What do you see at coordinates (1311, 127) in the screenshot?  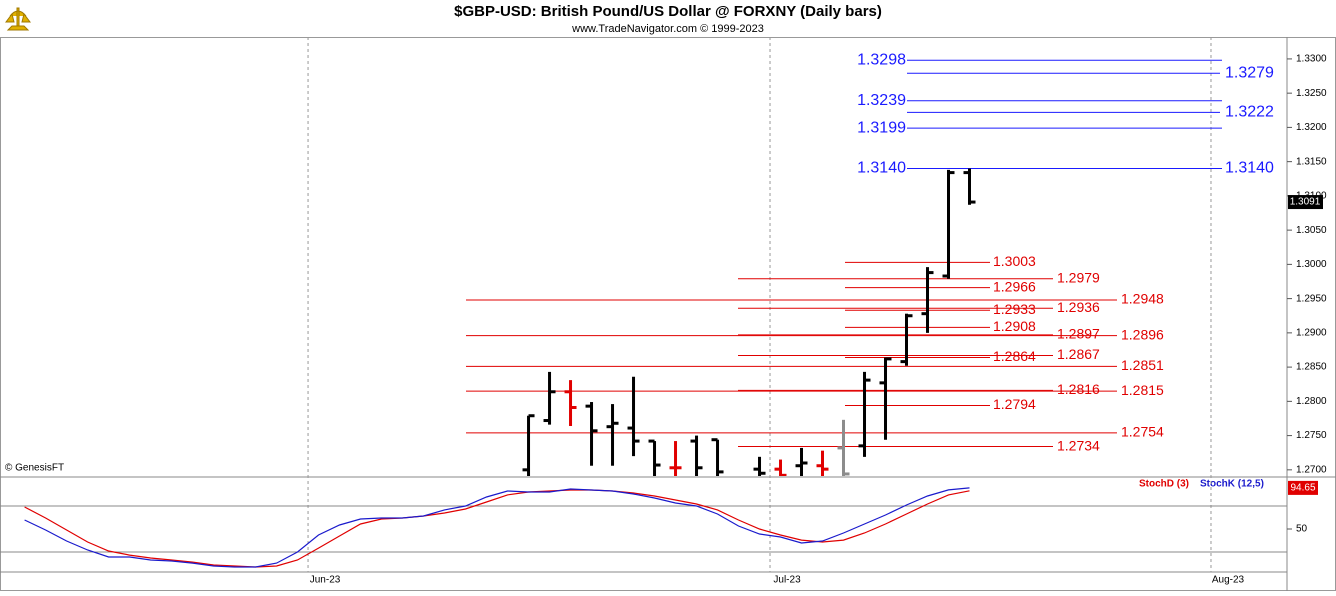 I see `y-tick-label: 1.3200` at bounding box center [1311, 127].